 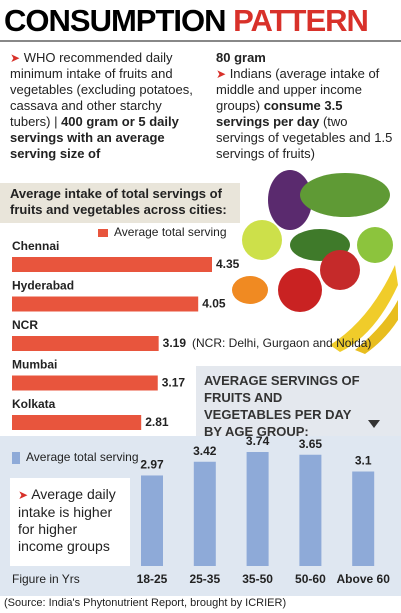 I want to click on x-tick-label: 35-50, so click(x=257, y=579).